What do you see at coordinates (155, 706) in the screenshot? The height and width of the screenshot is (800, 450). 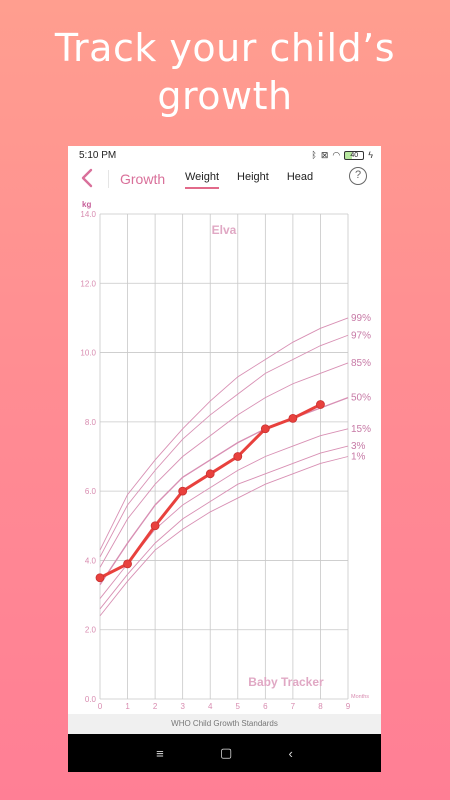 I see `x-tick-label: 2` at bounding box center [155, 706].